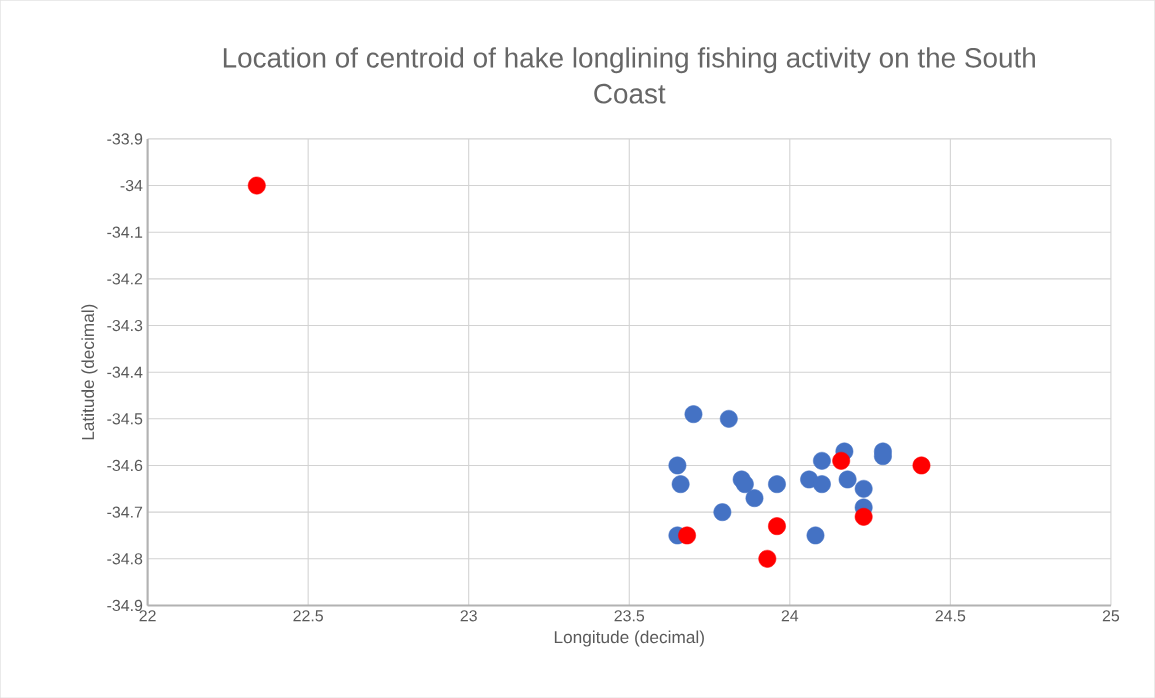 The width and height of the screenshot is (1155, 698). Describe the element at coordinates (790, 616) in the screenshot. I see `x-tick-label: 24` at that location.